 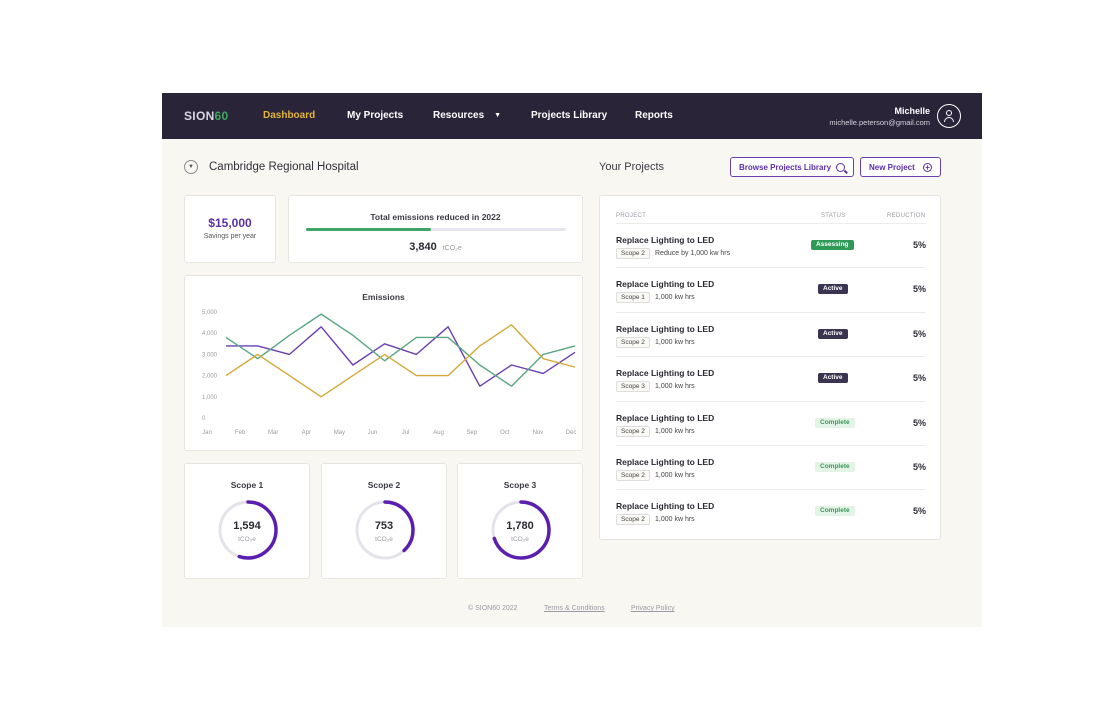 I want to click on caret-down-icon: ▼, so click(x=498, y=115).